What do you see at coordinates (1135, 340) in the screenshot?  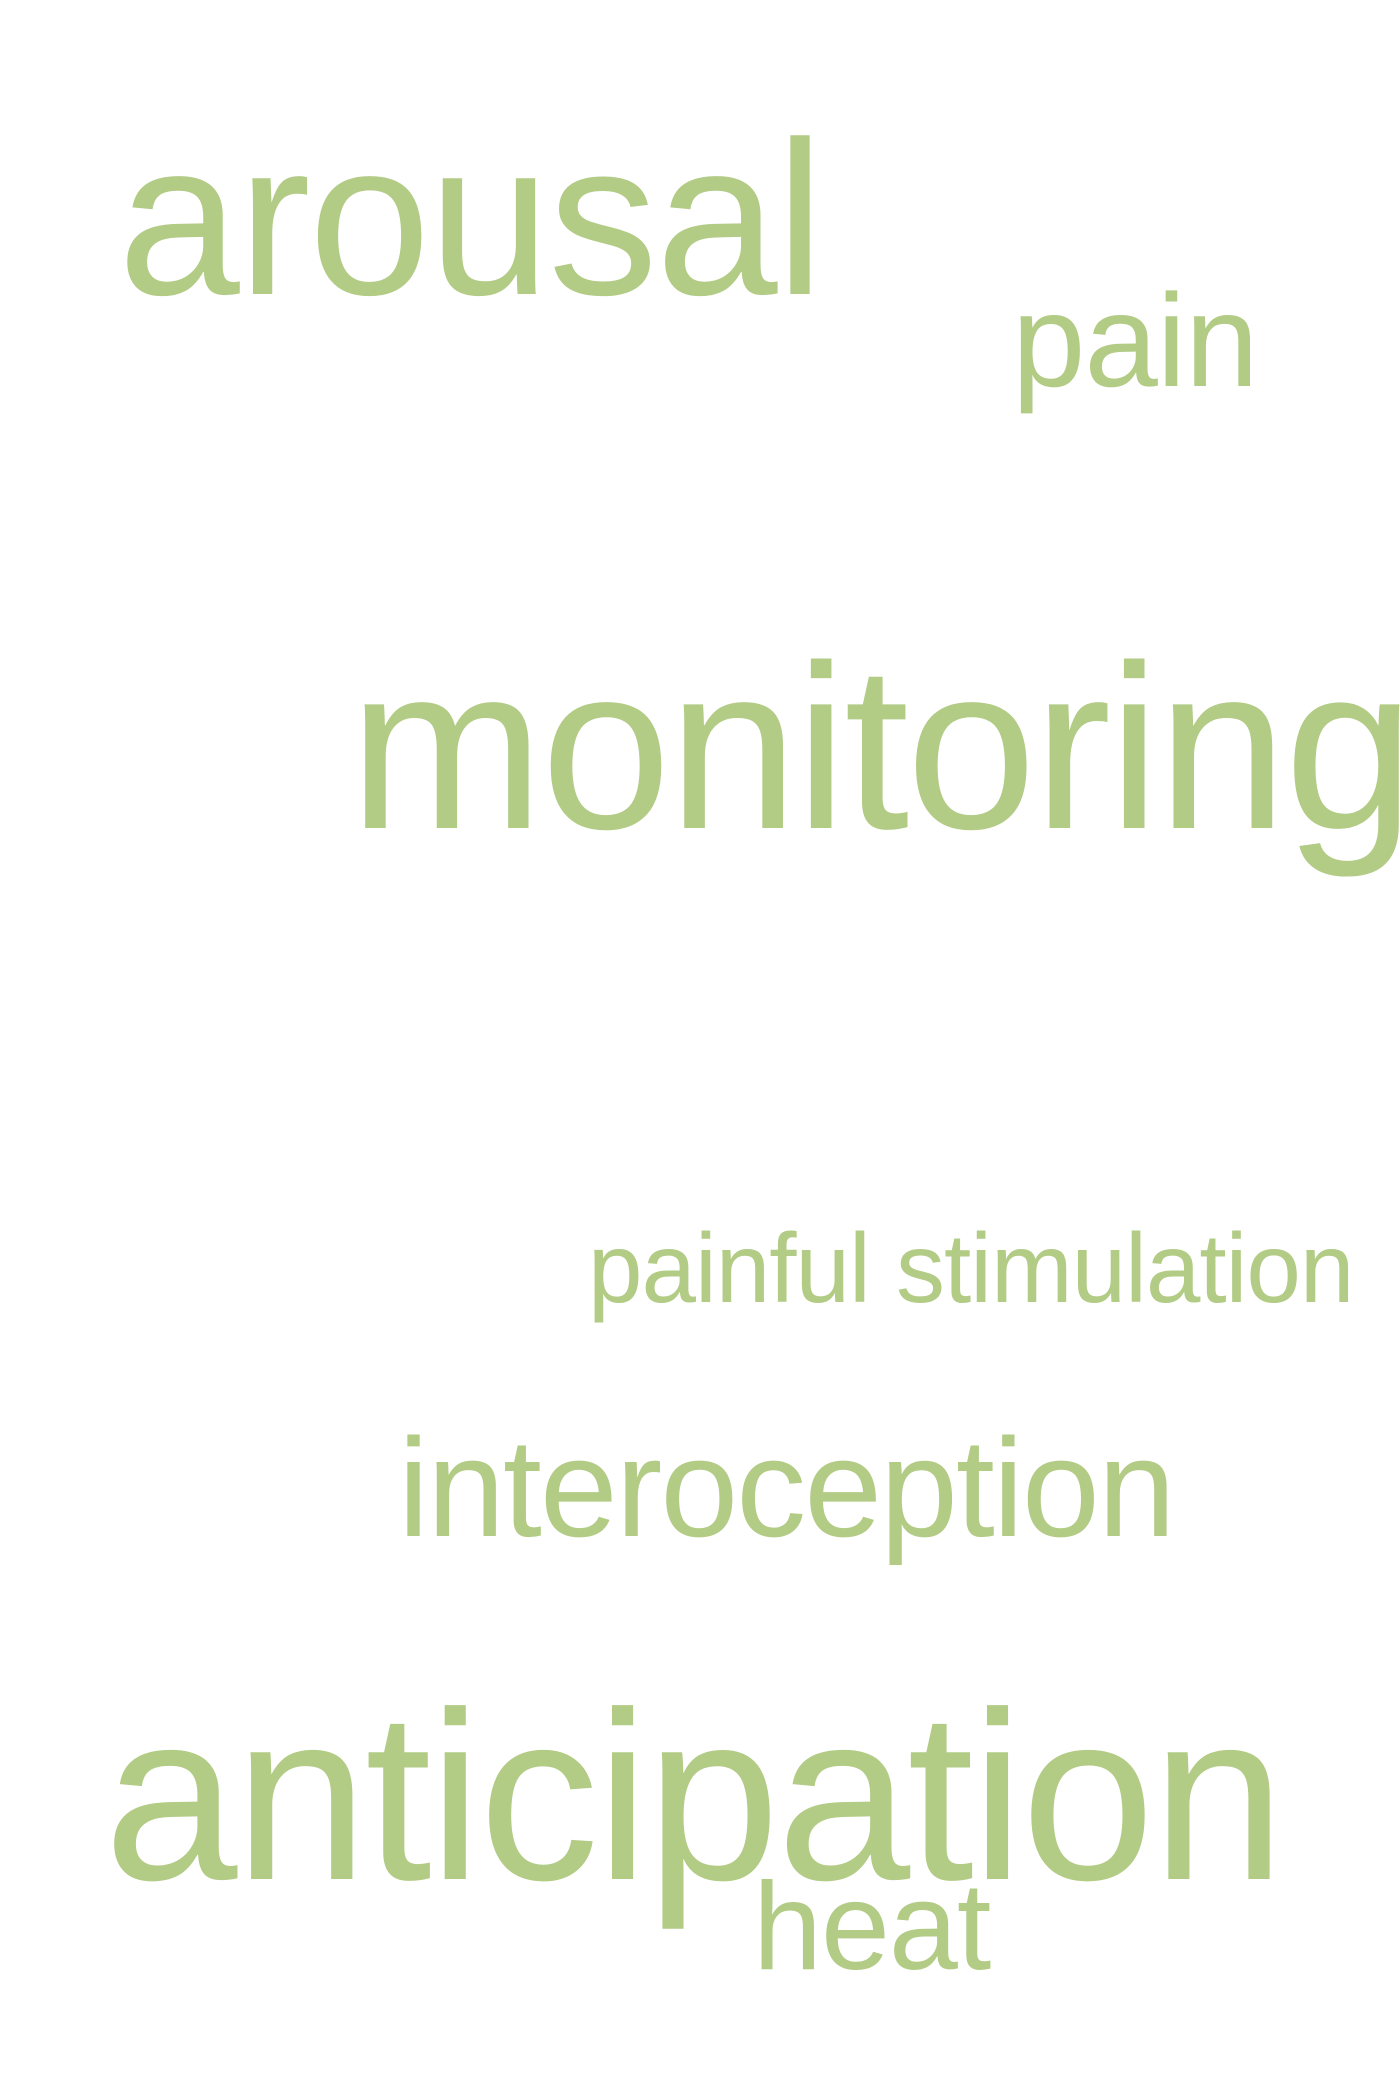 I see `word-pain: pain` at bounding box center [1135, 340].